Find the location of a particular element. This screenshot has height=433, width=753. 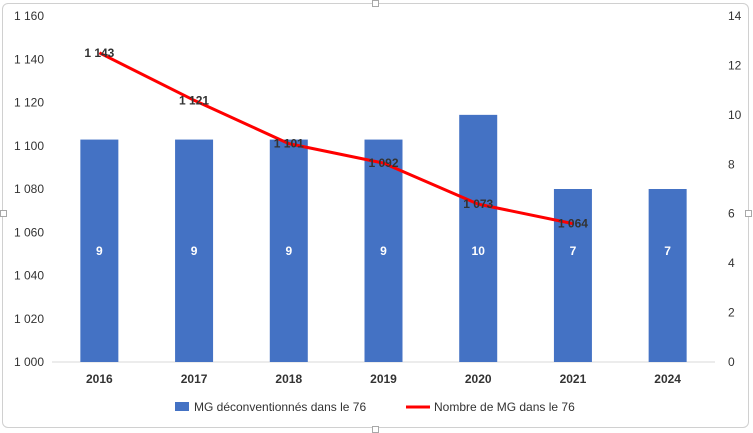

y-left-tick-label: 1 100 is located at coordinates (29, 146).